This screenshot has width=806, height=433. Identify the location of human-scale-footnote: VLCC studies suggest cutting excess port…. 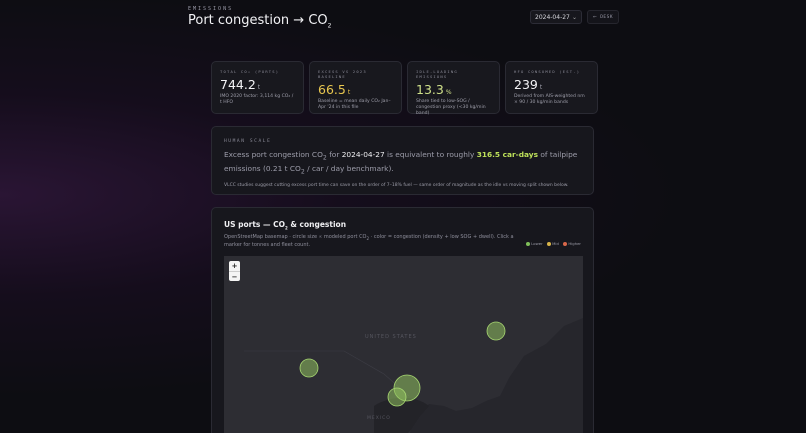
(396, 186).